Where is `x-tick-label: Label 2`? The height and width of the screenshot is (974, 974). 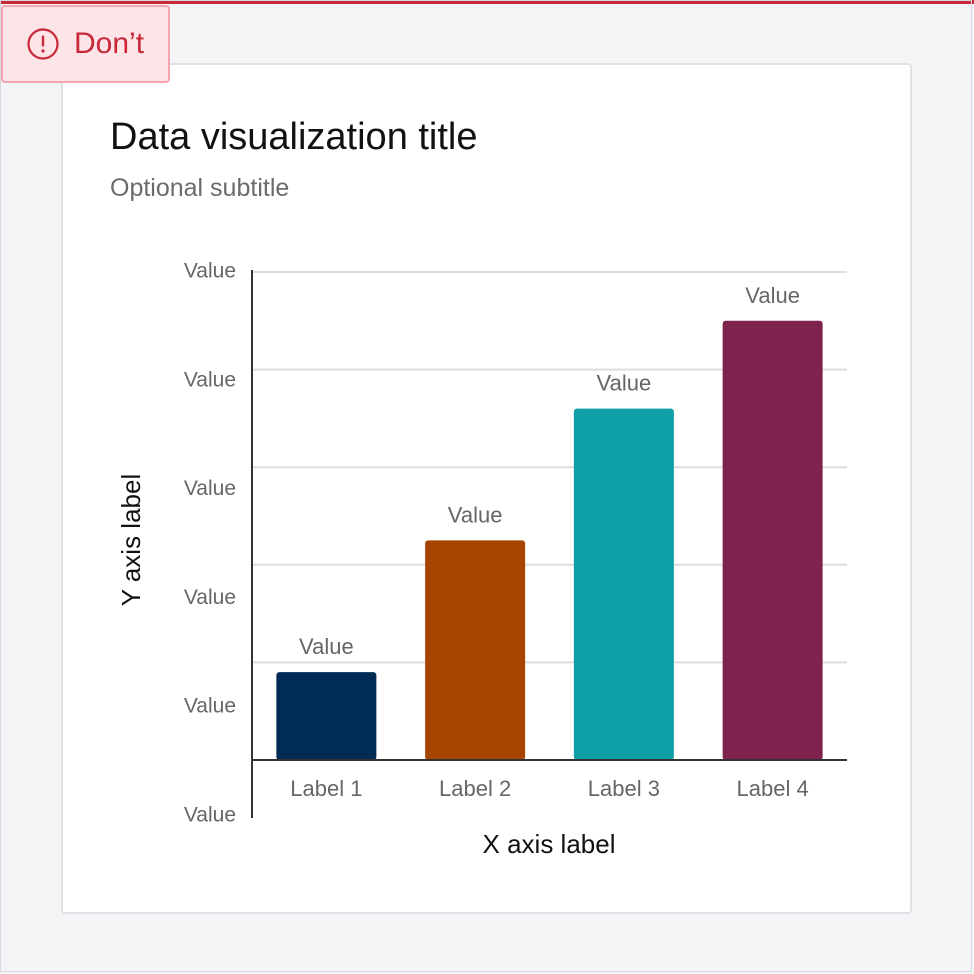
x-tick-label: Label 2 is located at coordinates (475, 788).